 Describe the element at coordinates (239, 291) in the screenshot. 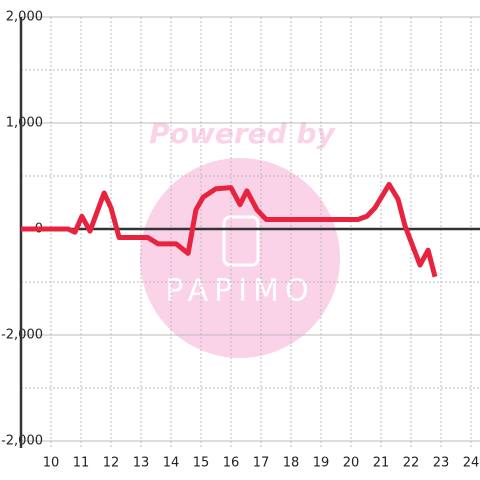

I see `watermark-logo: PAPIMO` at that location.